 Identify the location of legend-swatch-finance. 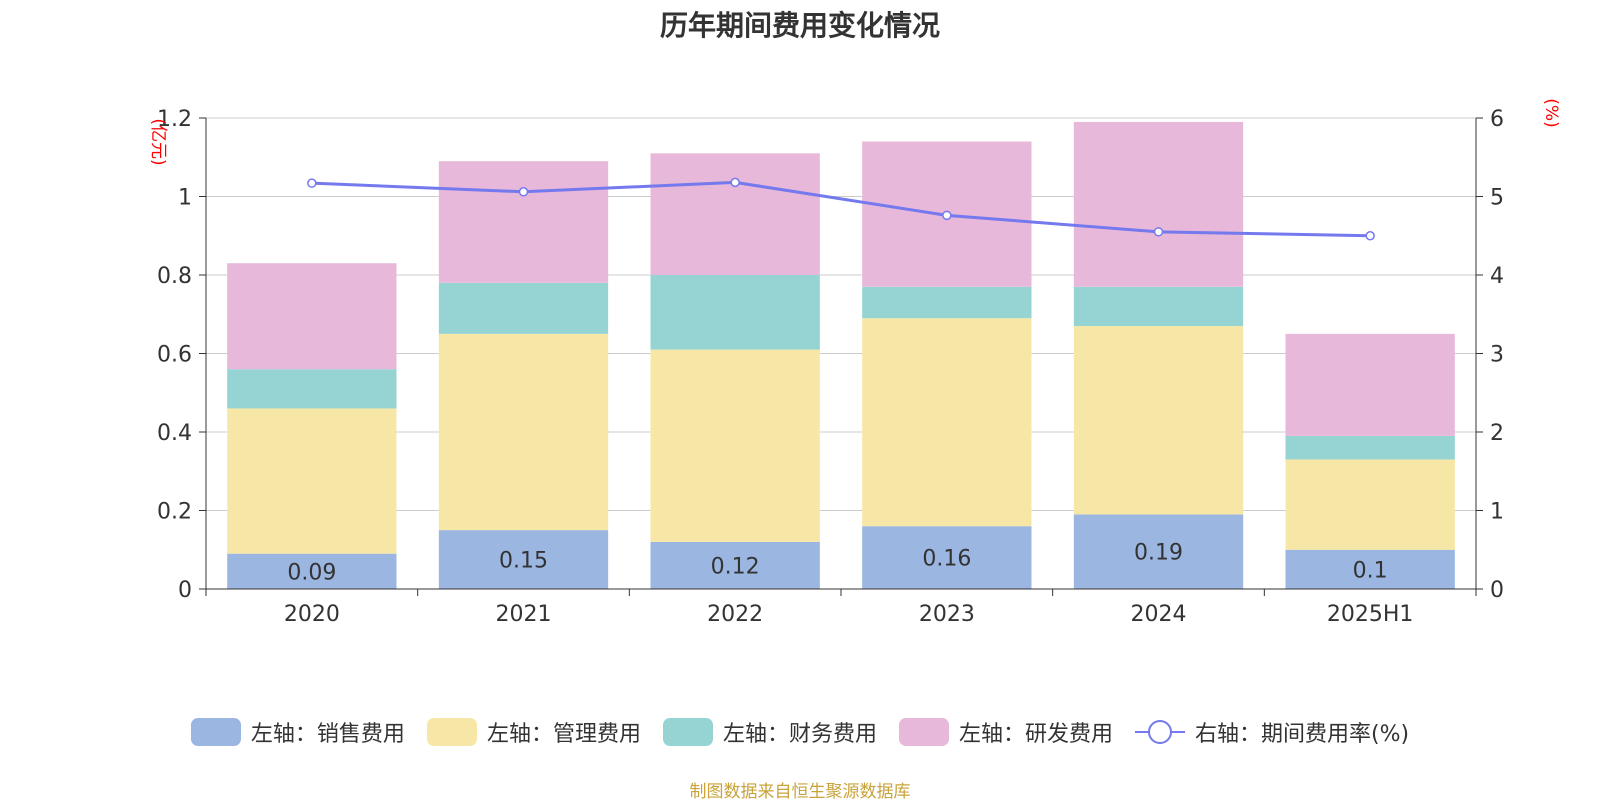
(687, 732).